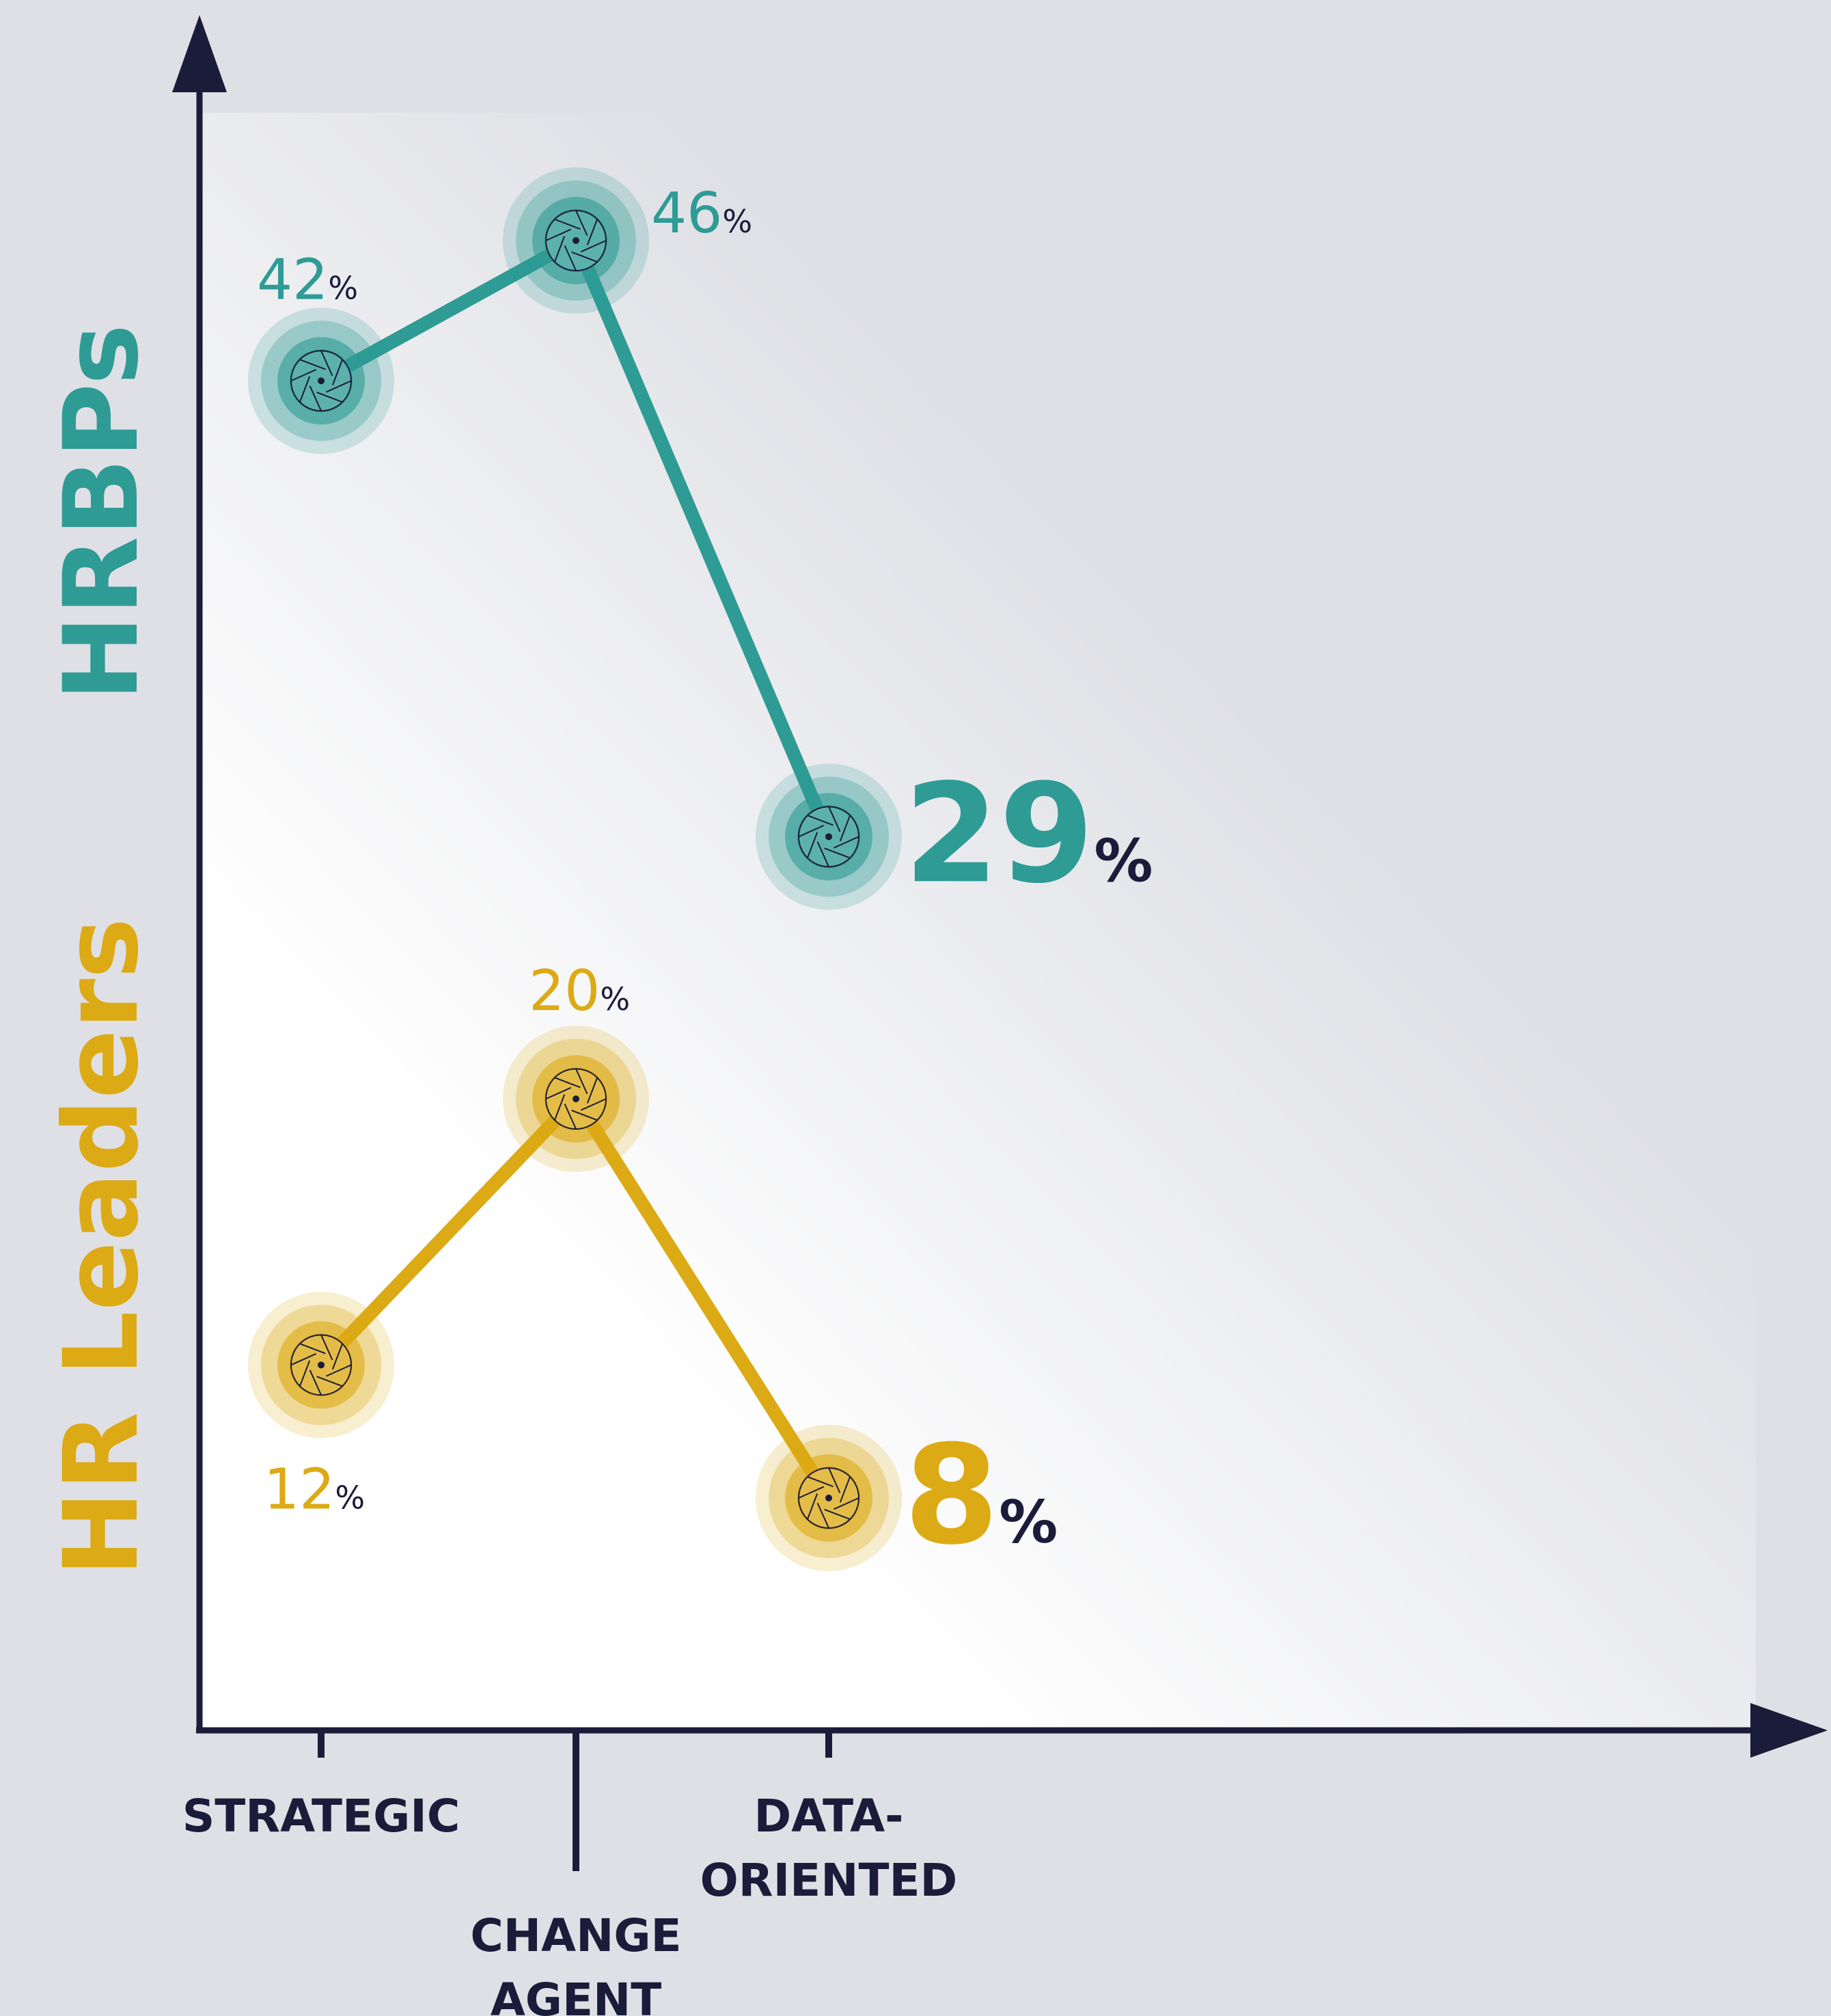 This screenshot has width=1831, height=2016. What do you see at coordinates (653, 1267) in the screenshot?
I see `series-1: 12%20%8%` at bounding box center [653, 1267].